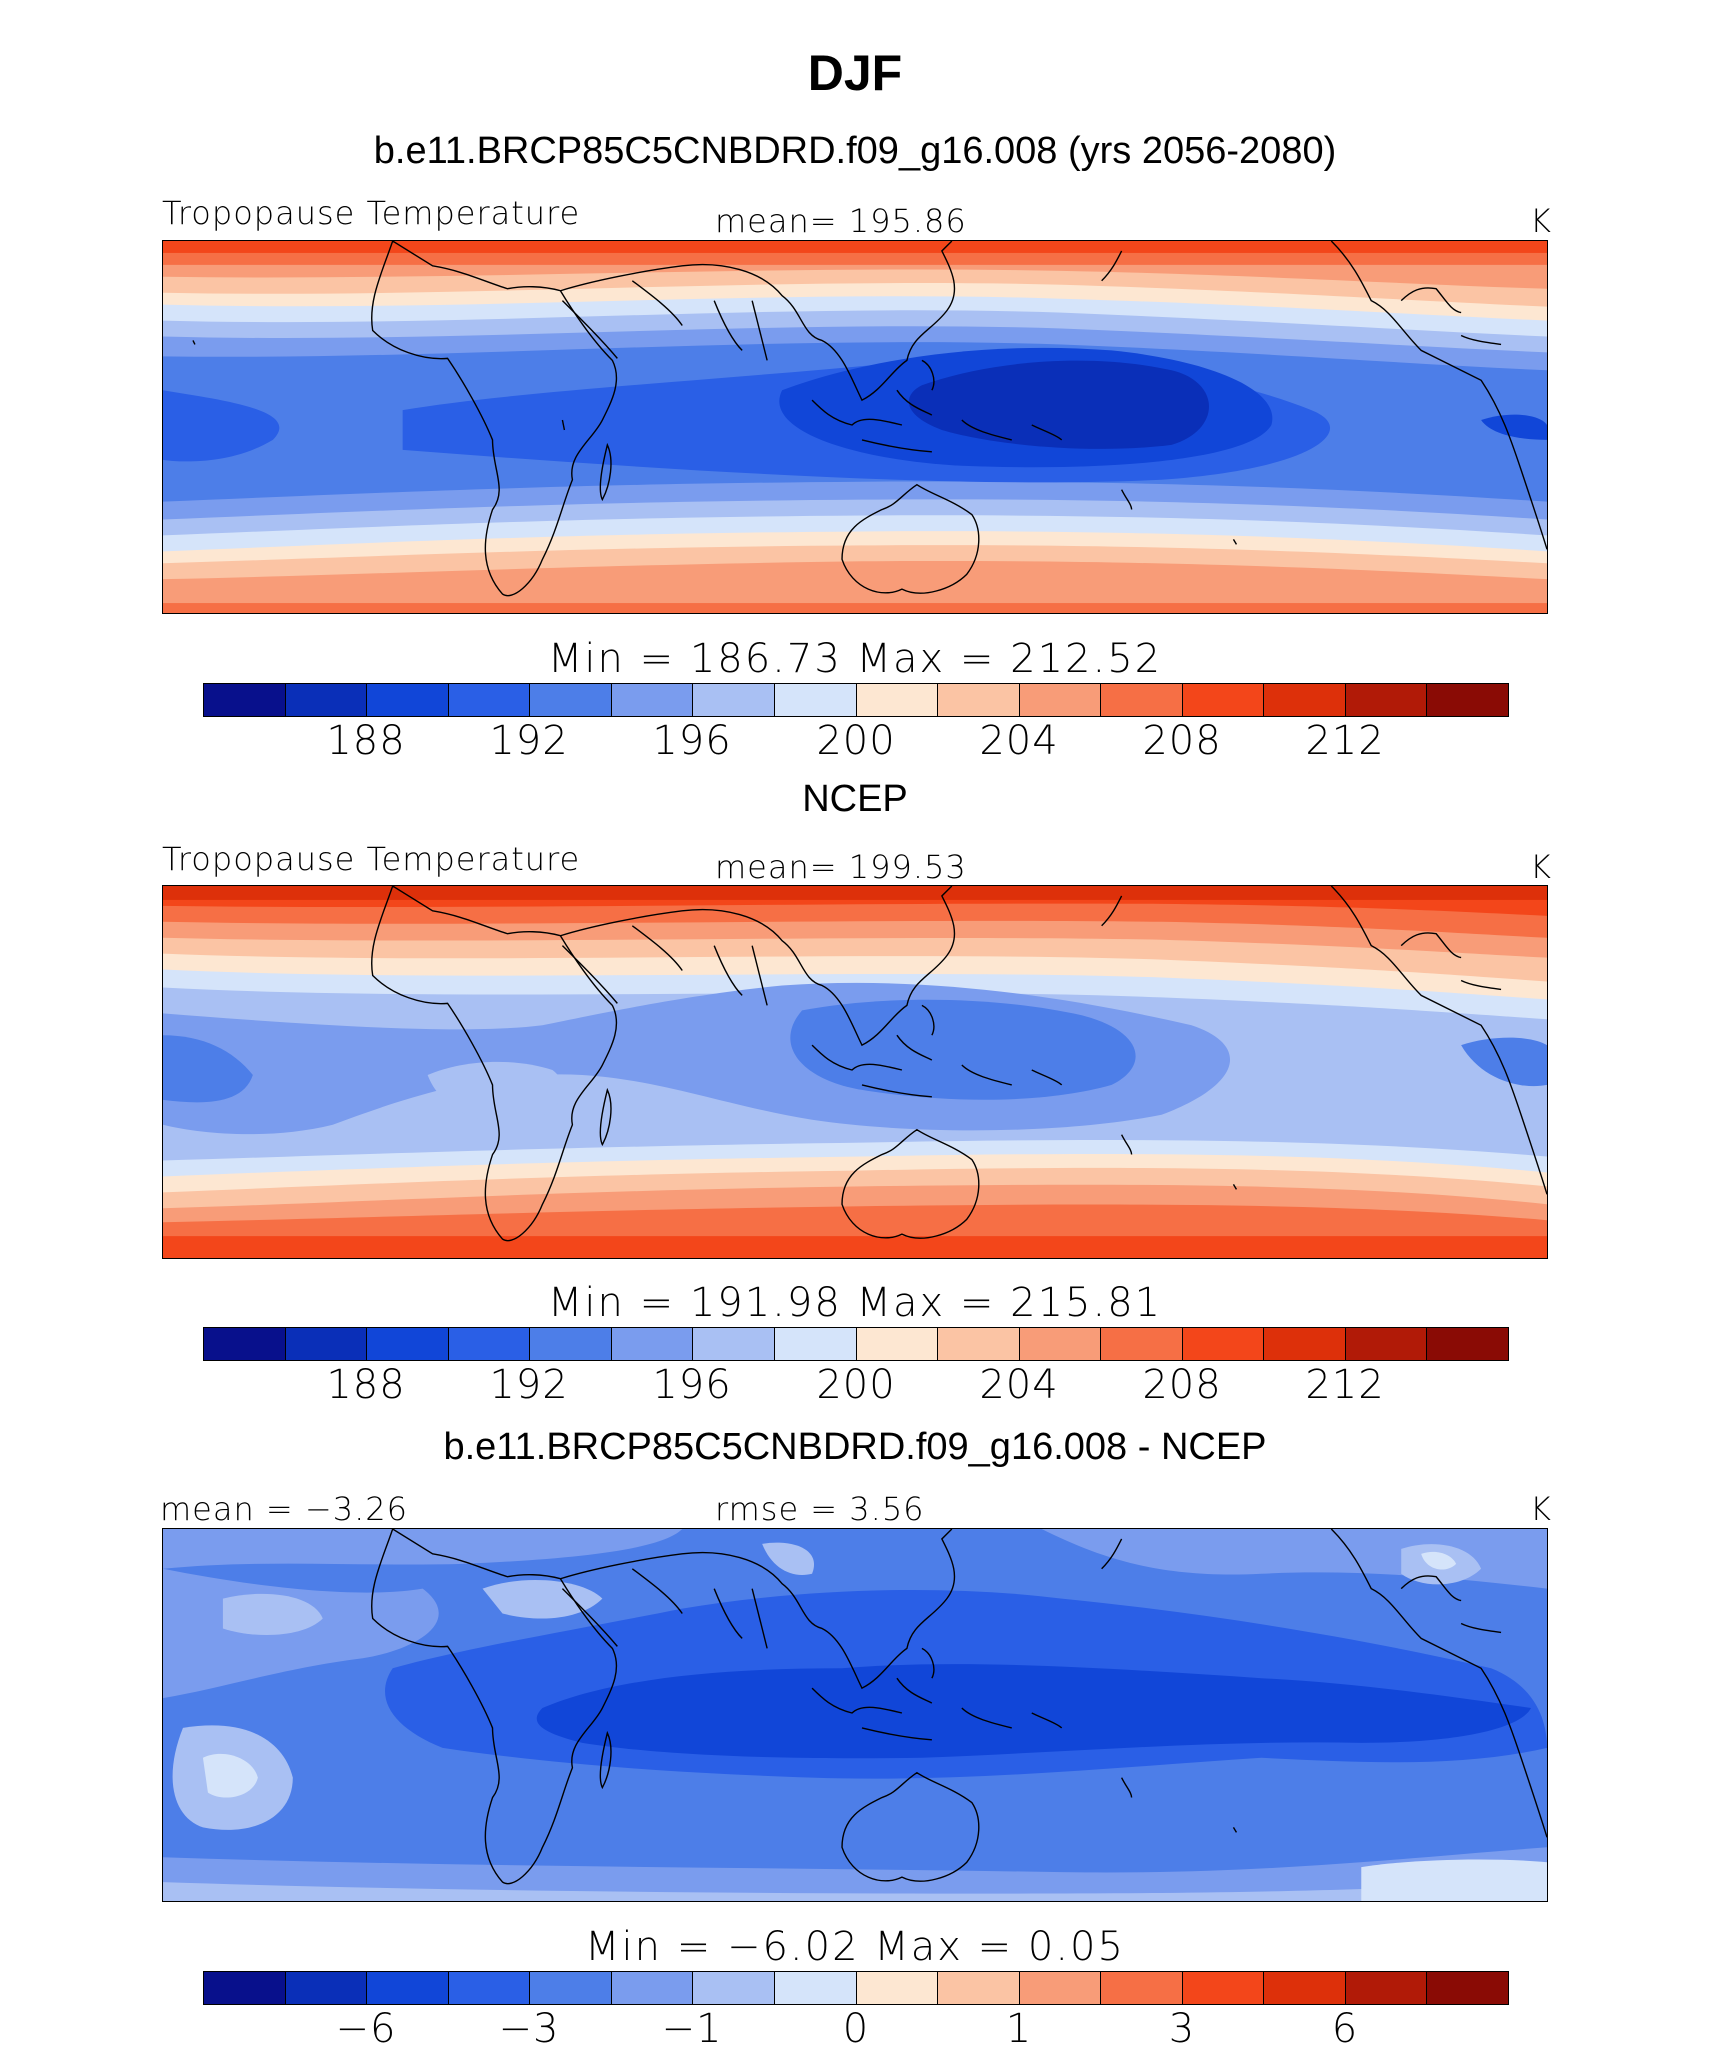  I want to click on panel-2-variable-label: Tropopause Temperature, so click(371, 859).